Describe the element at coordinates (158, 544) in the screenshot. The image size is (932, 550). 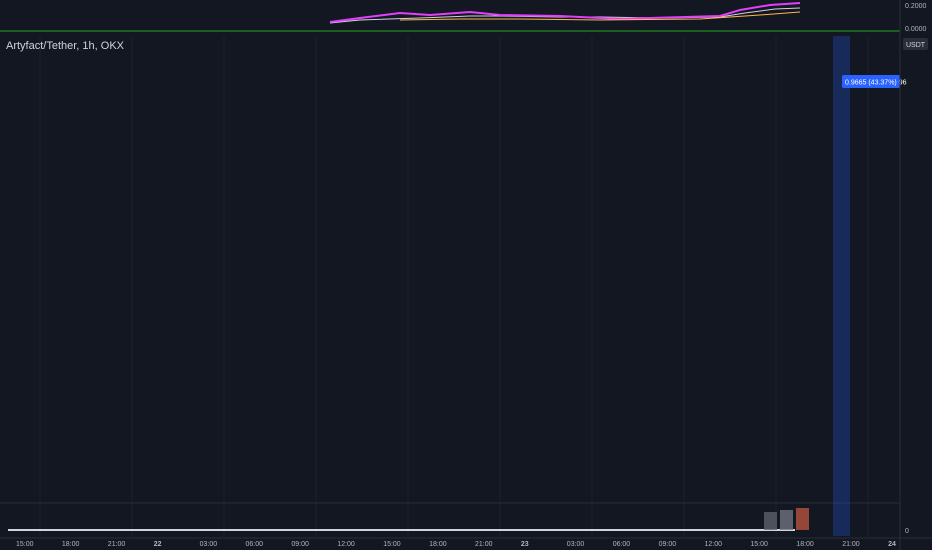
I see `time-label: 22` at that location.